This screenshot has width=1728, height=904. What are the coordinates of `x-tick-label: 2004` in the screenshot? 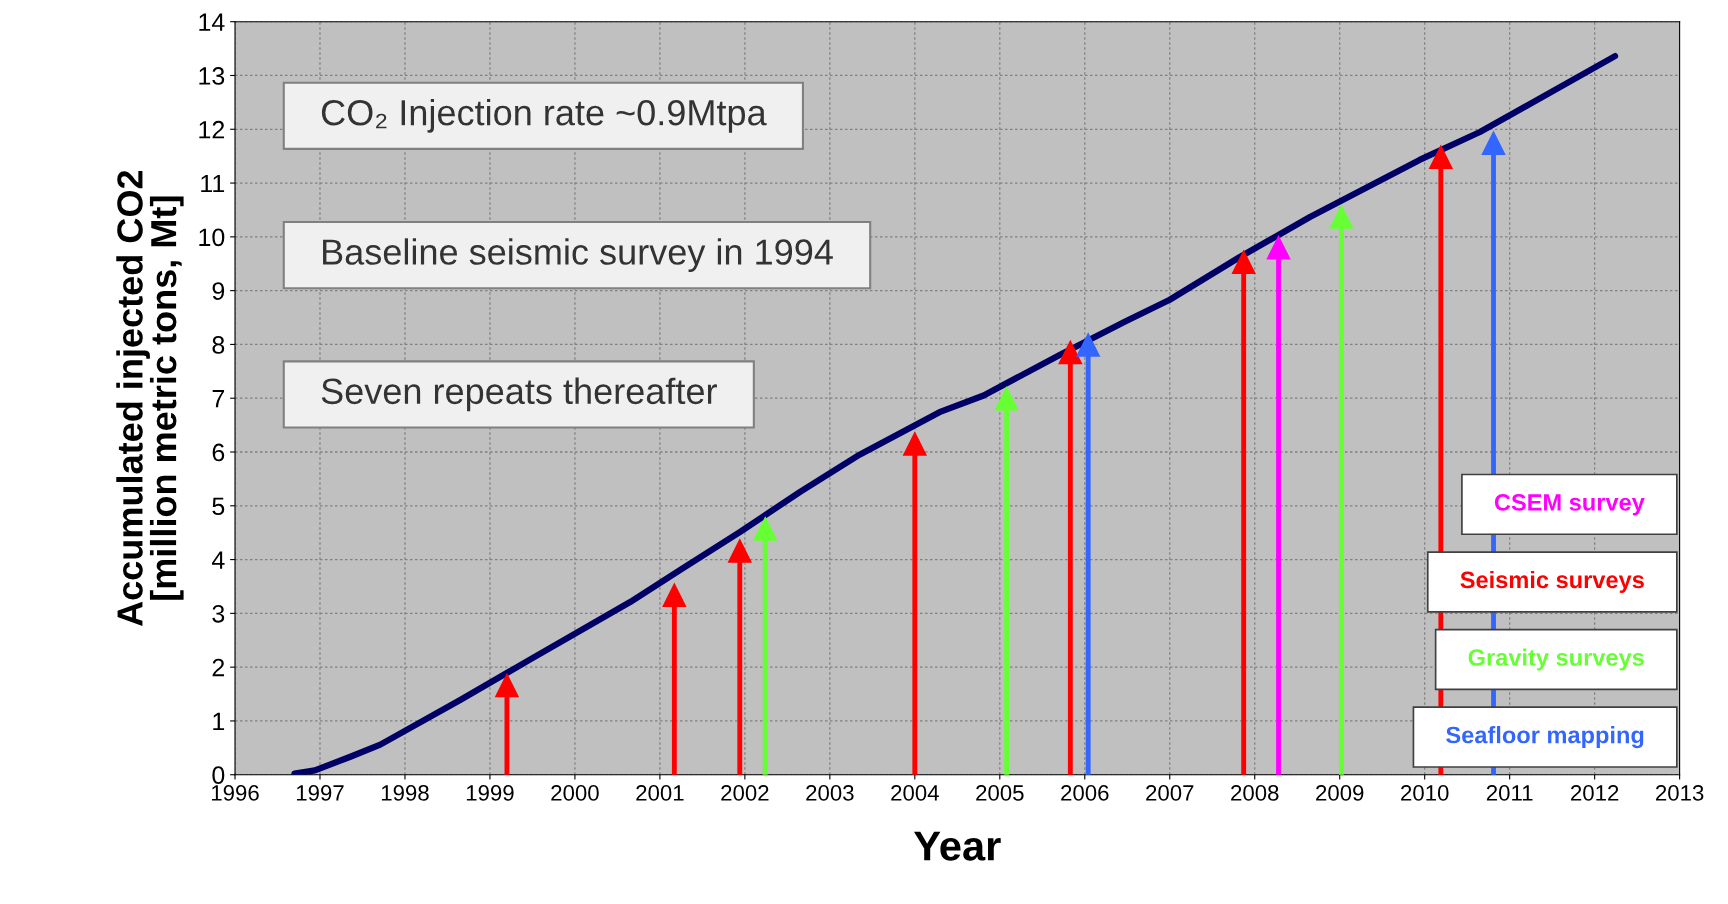 It's located at (915, 793).